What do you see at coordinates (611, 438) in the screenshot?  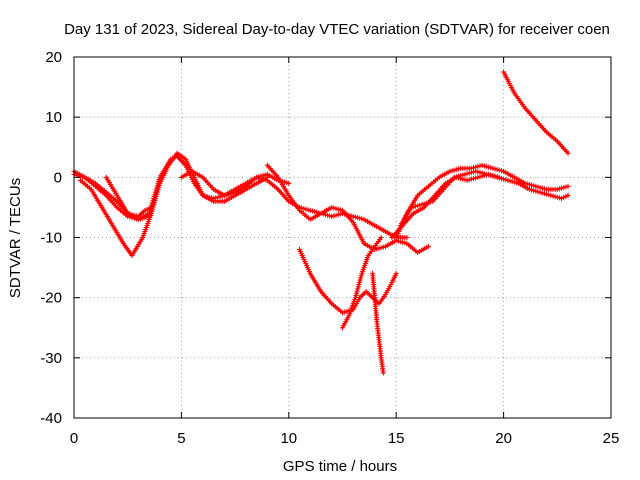 I see `x-tick-label: 25` at bounding box center [611, 438].